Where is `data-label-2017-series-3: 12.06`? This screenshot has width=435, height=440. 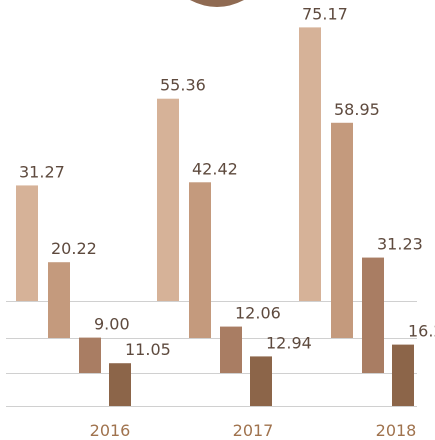 data-label-2017-series-3: 12.06 is located at coordinates (258, 313).